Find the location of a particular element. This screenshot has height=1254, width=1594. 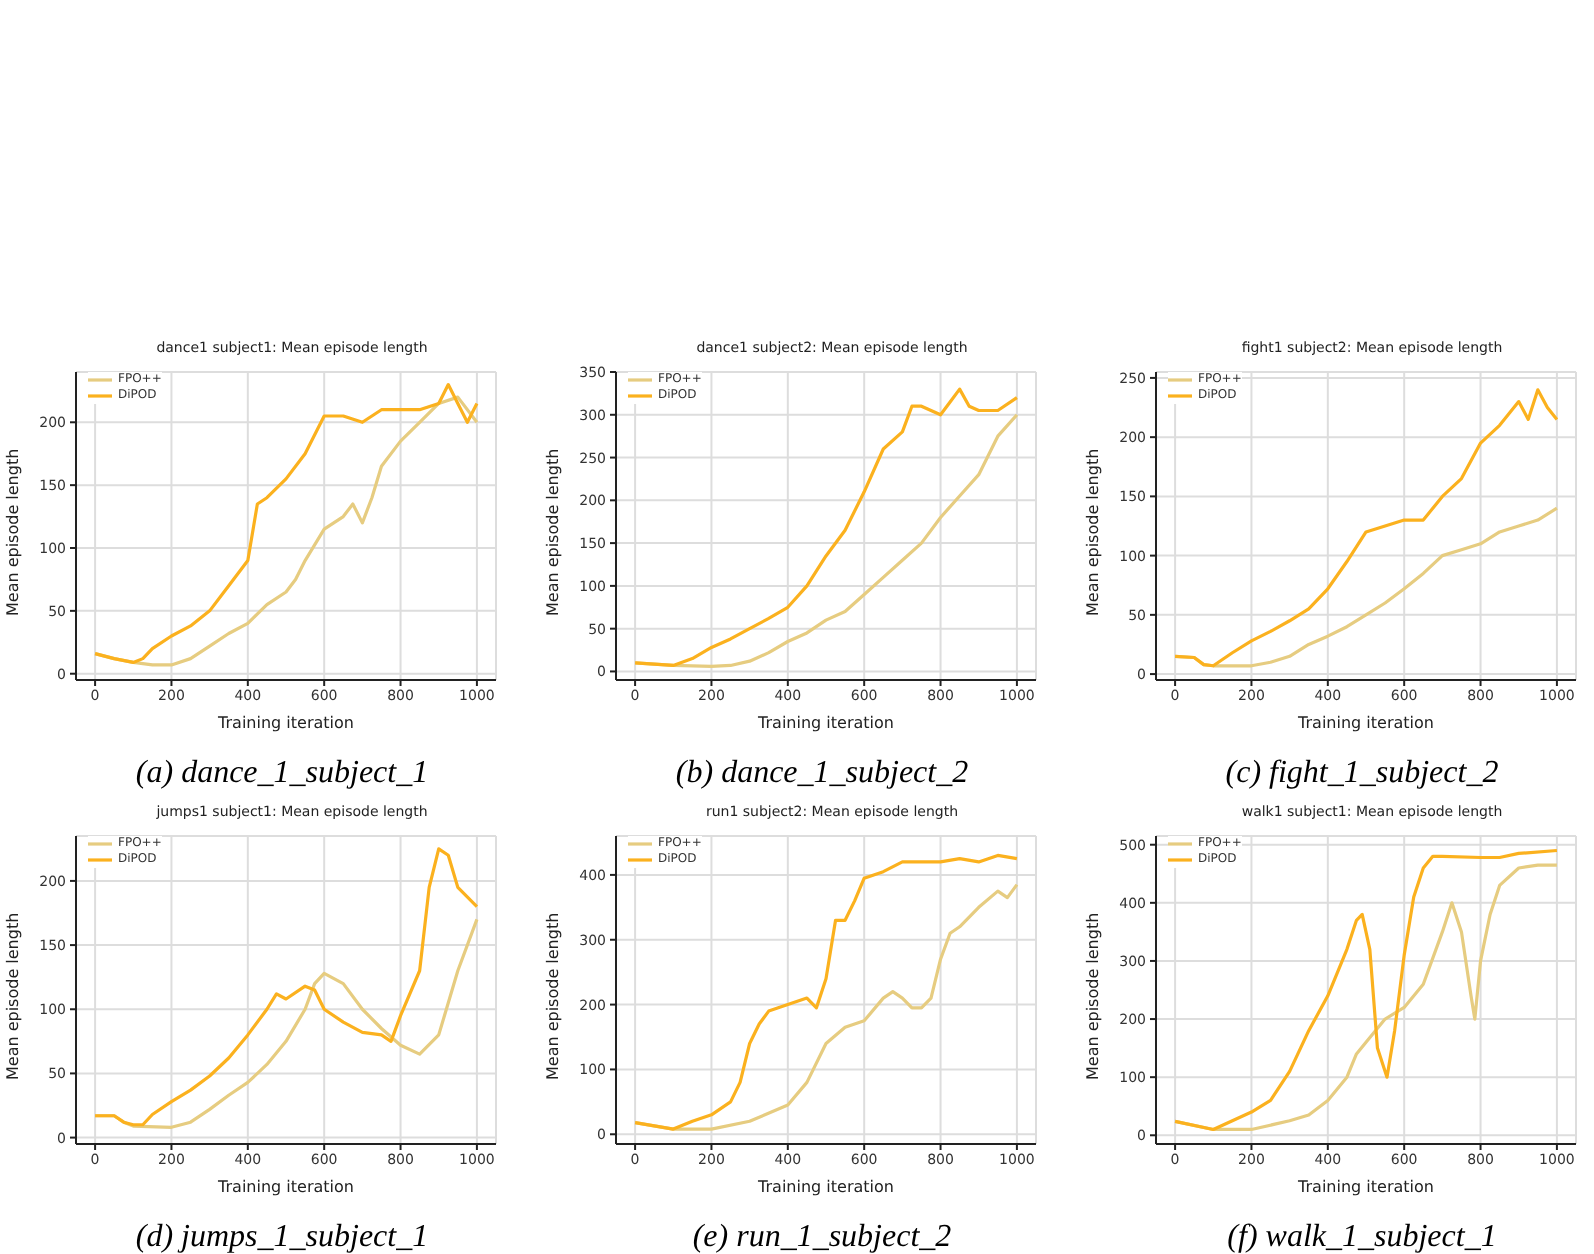

text: (a) dance_1_subject_1 is located at coordinates (282, 774).